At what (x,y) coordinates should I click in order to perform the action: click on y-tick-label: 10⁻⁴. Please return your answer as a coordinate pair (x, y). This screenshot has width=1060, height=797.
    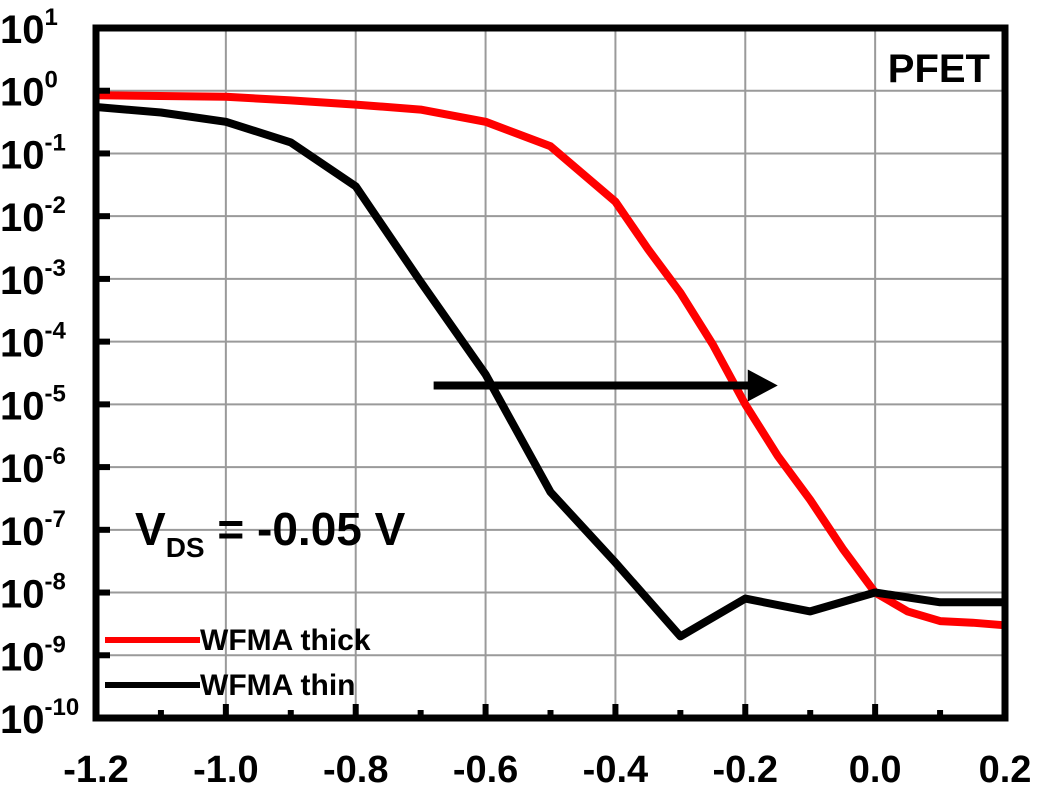
    Looking at the image, I should click on (33, 342).